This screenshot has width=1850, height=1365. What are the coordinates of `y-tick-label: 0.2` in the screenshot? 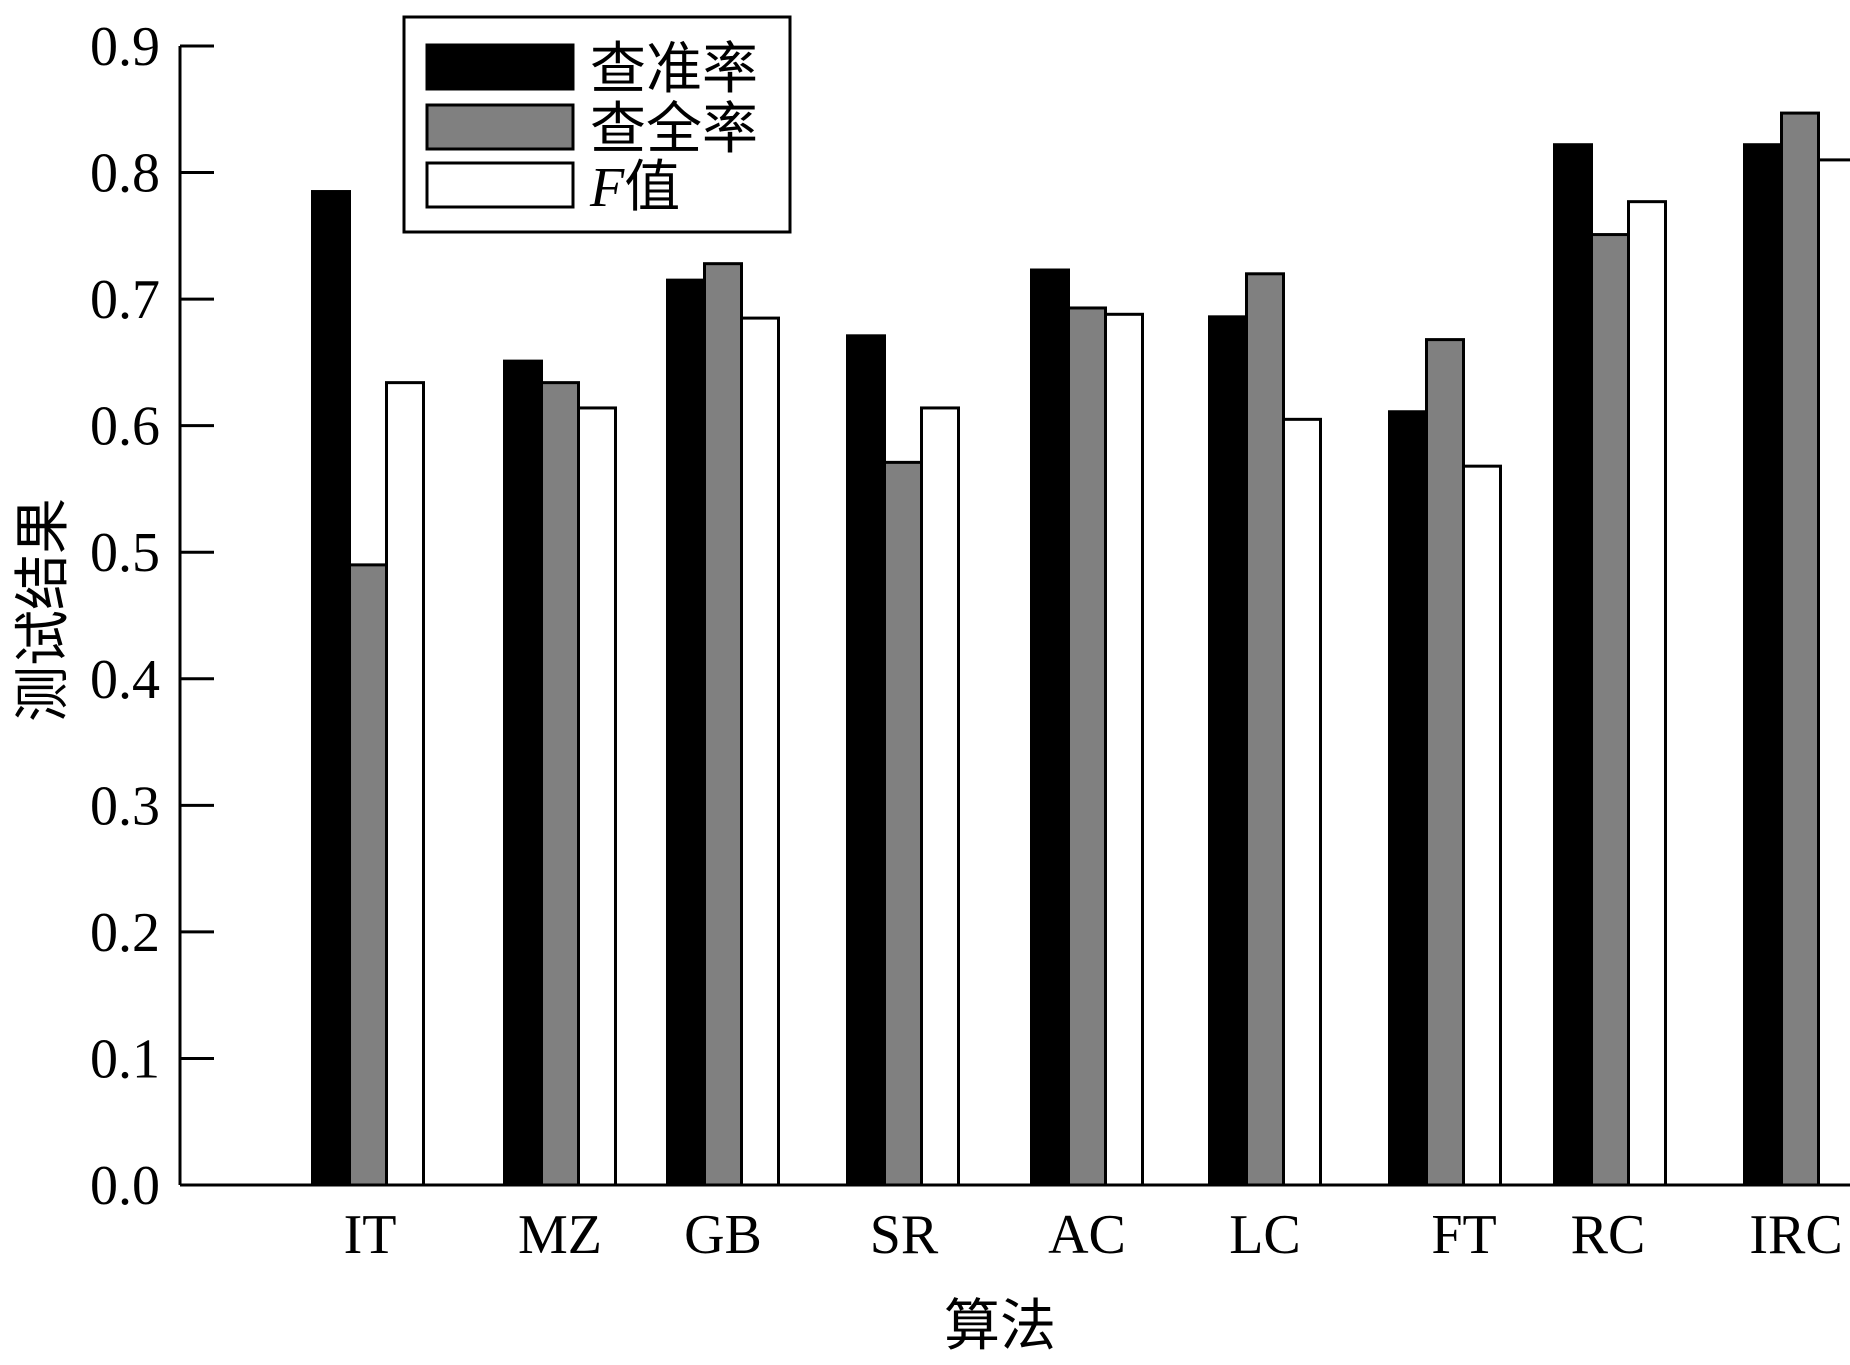 It's located at (125, 933).